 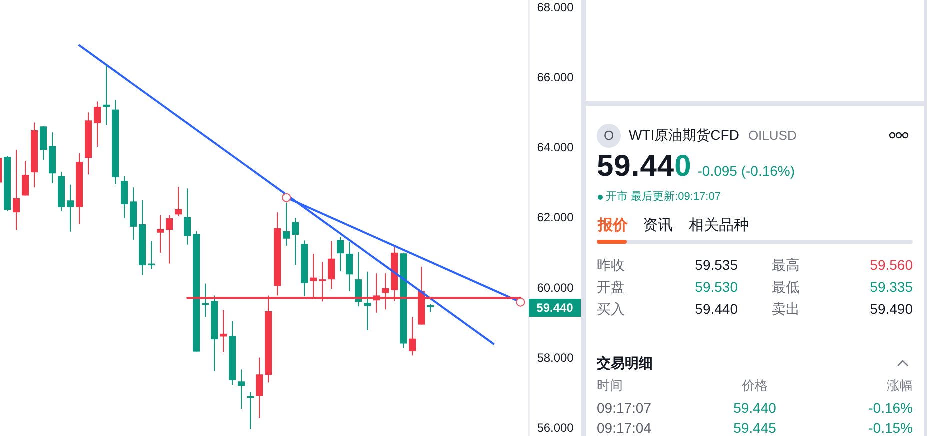 I want to click on text: -0.16%, so click(x=890, y=408).